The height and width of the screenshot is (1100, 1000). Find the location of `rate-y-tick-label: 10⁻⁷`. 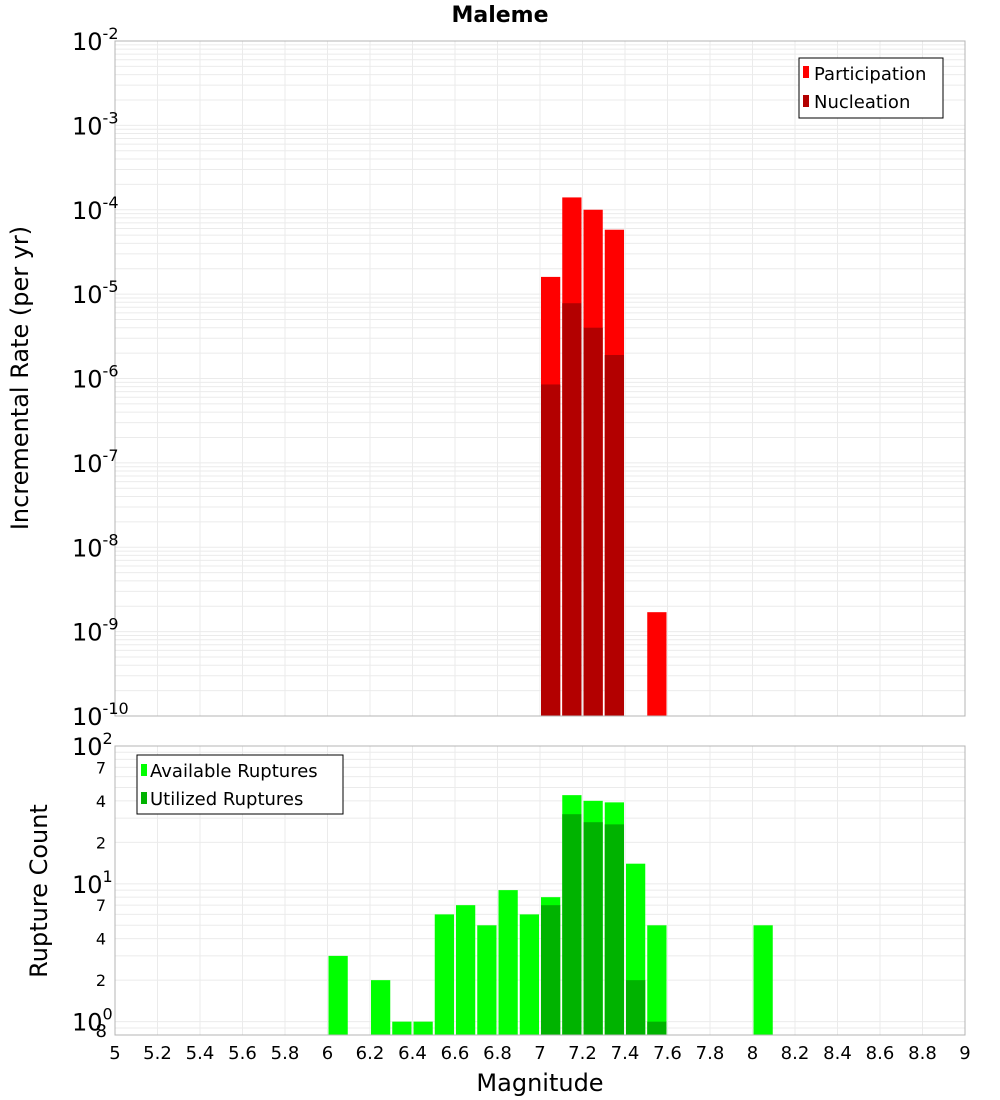

rate-y-tick-label: 10⁻⁷ is located at coordinates (95, 462).